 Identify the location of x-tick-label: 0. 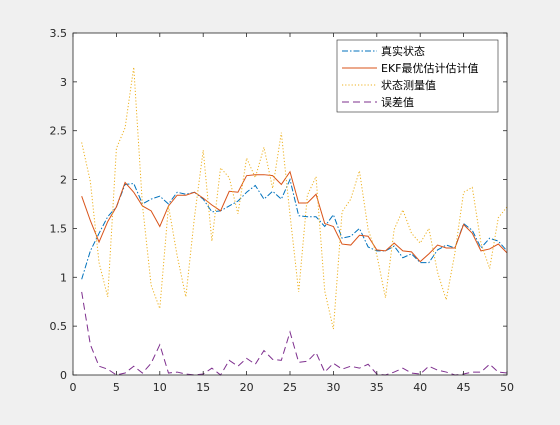
(73, 387).